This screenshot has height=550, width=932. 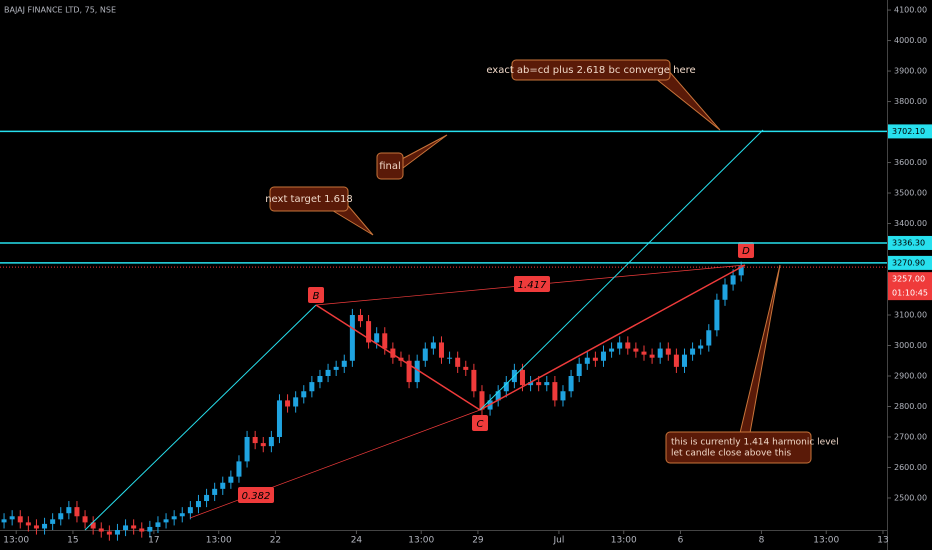 What do you see at coordinates (910, 101) in the screenshot?
I see `y-tick-label: 3800.00` at bounding box center [910, 101].